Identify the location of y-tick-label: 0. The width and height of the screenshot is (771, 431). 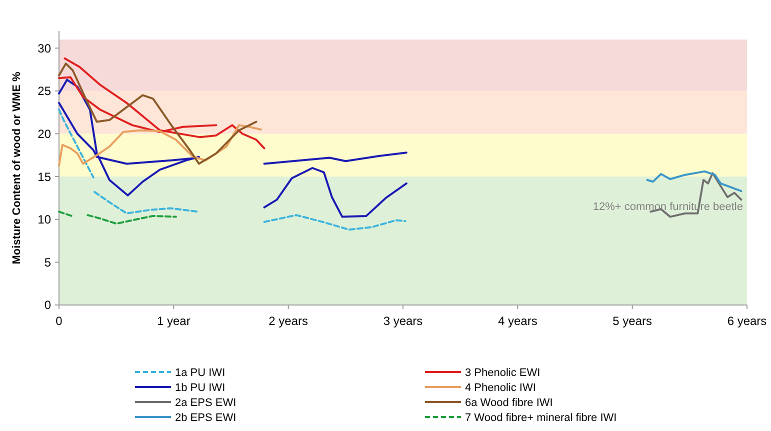
(48, 305).